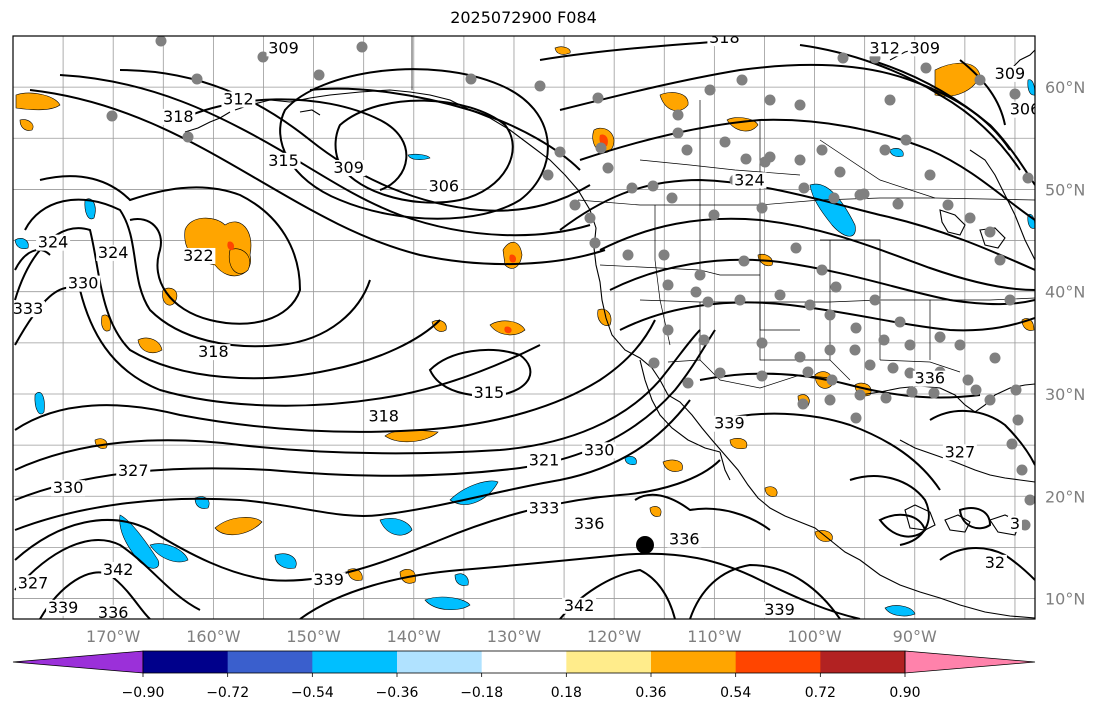 Image resolution: width=1105 pixels, height=712 pixels. I want to click on contour-label: 342, so click(579, 605).